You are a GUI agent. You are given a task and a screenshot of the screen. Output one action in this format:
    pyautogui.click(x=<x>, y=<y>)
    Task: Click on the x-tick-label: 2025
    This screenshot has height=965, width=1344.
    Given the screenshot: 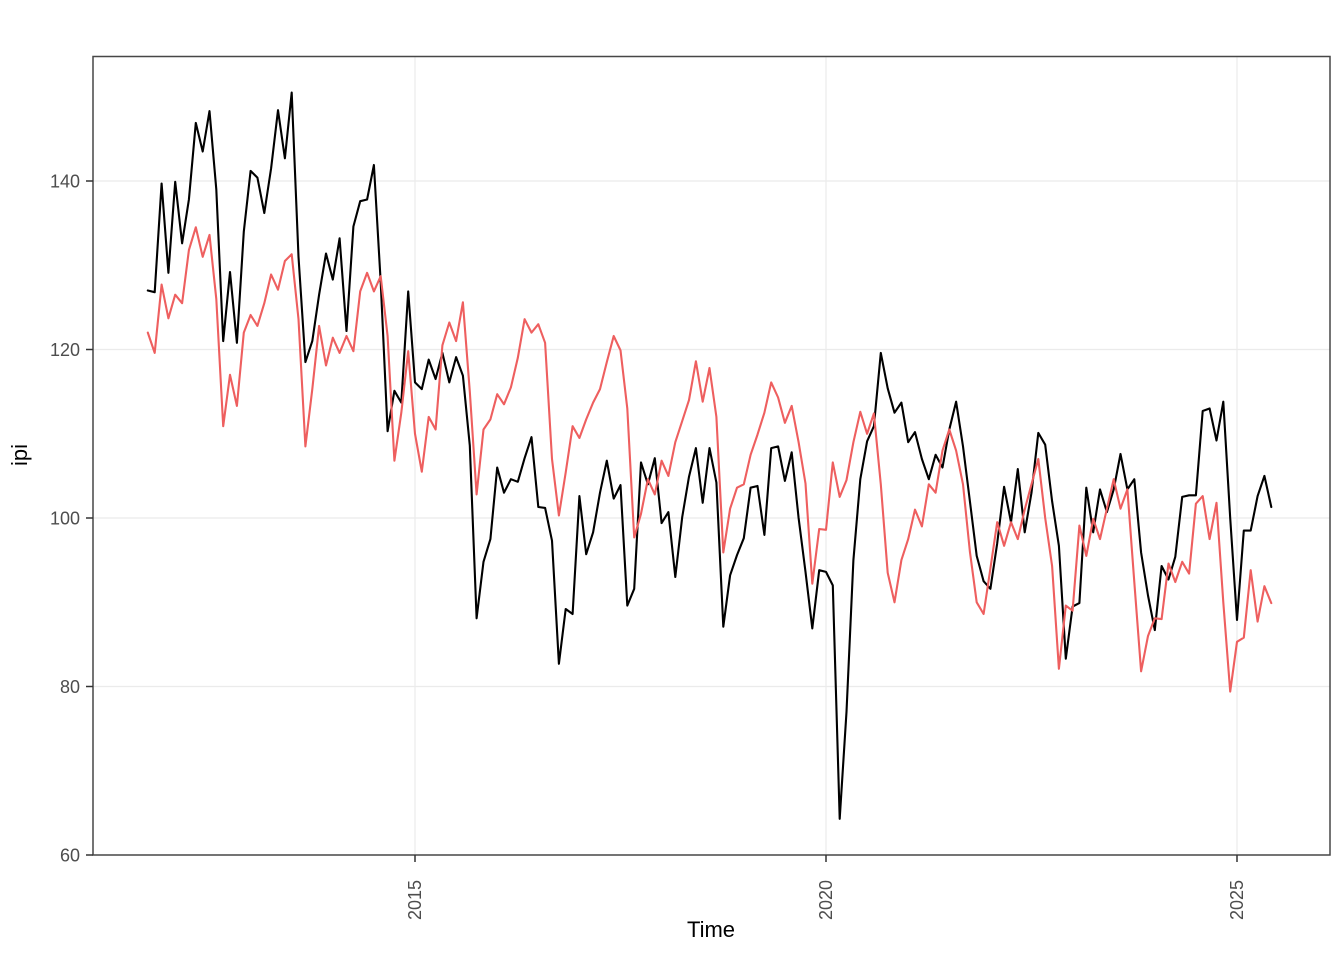 What is the action you would take?
    pyautogui.click(x=1237, y=900)
    